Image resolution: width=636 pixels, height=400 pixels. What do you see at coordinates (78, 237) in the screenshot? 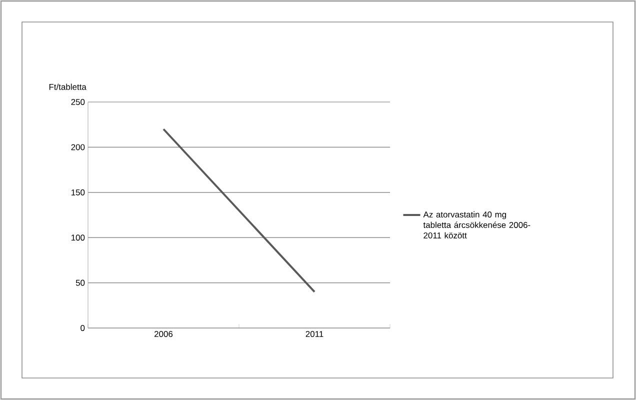
I see `y-tick-label: 100` at bounding box center [78, 237].